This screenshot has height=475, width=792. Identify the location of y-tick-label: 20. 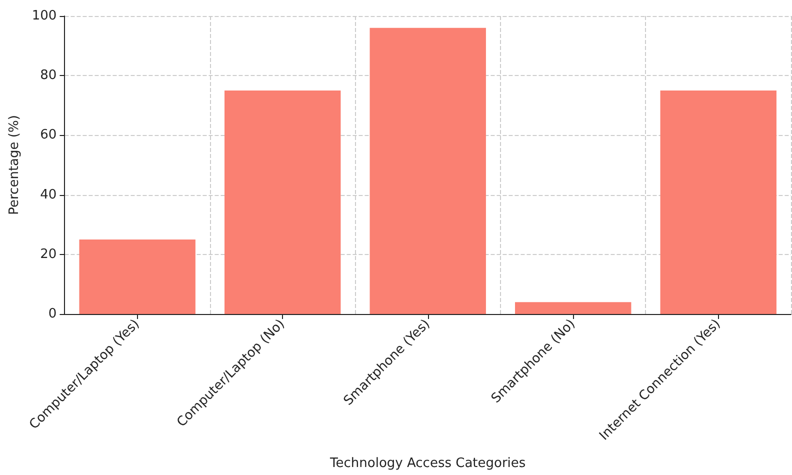
(48, 254).